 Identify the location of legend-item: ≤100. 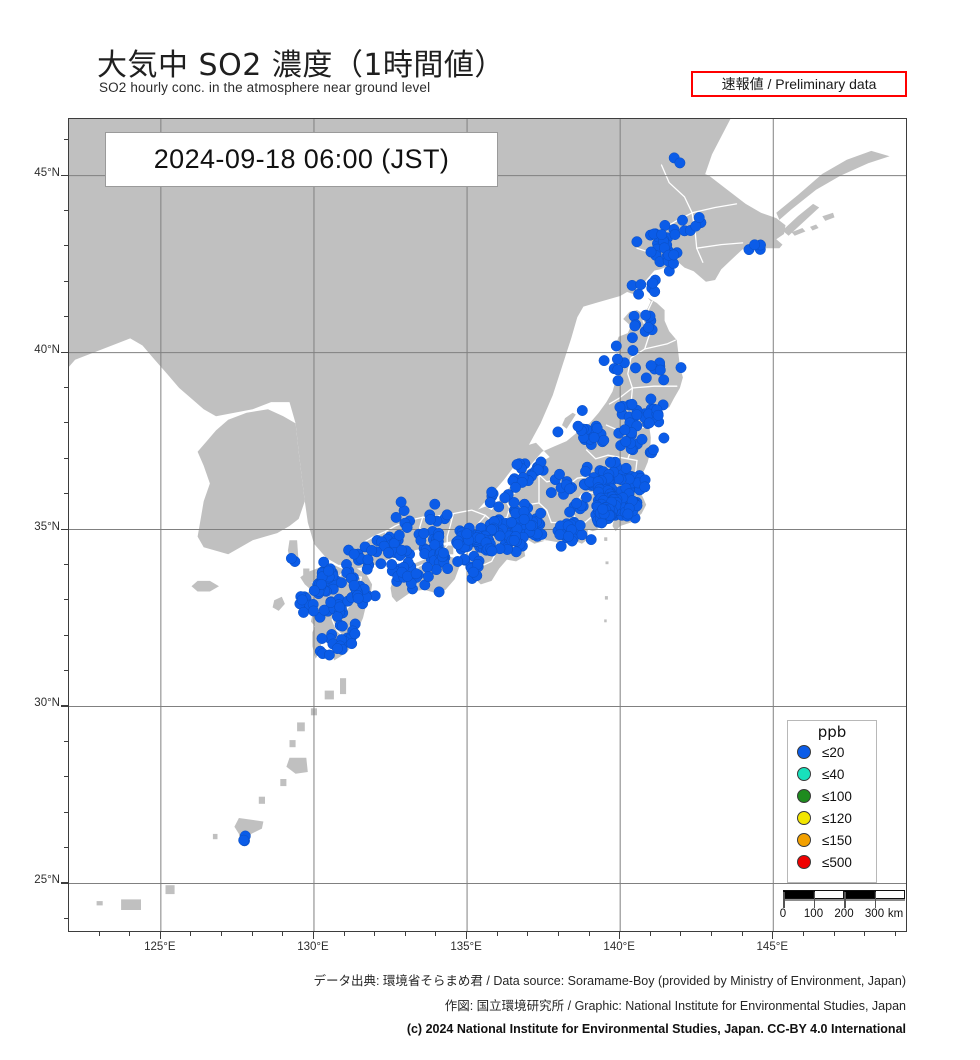
(832, 796).